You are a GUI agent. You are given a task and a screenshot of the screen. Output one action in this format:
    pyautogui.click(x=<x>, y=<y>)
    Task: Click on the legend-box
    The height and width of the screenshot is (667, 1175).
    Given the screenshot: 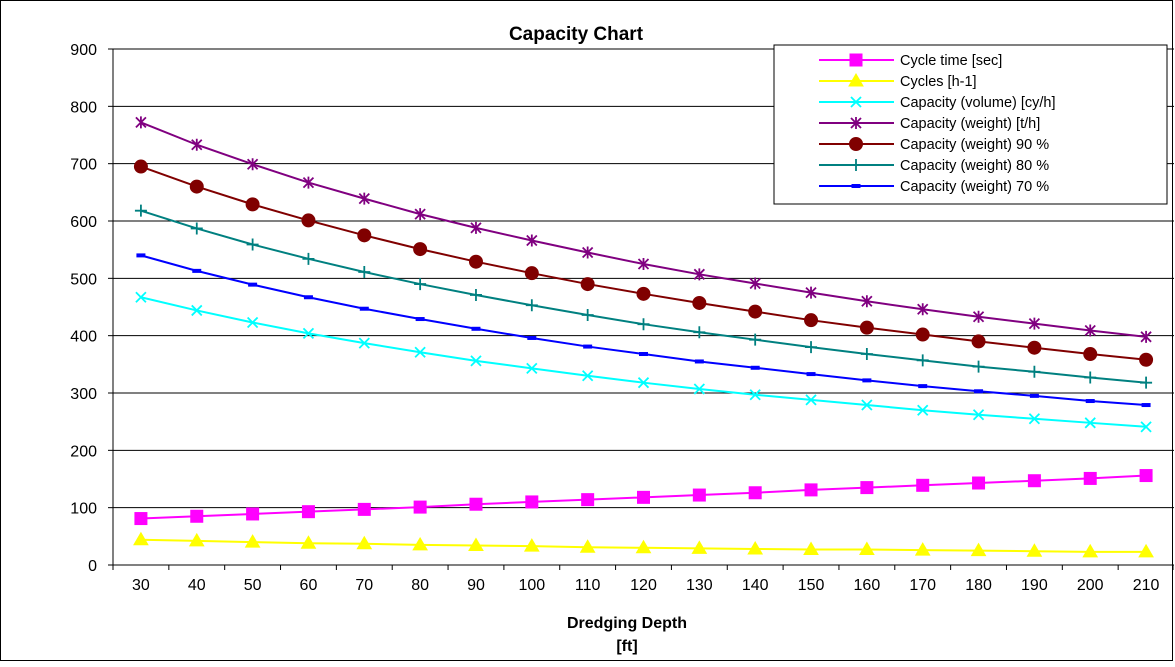 What is the action you would take?
    pyautogui.click(x=970, y=124)
    